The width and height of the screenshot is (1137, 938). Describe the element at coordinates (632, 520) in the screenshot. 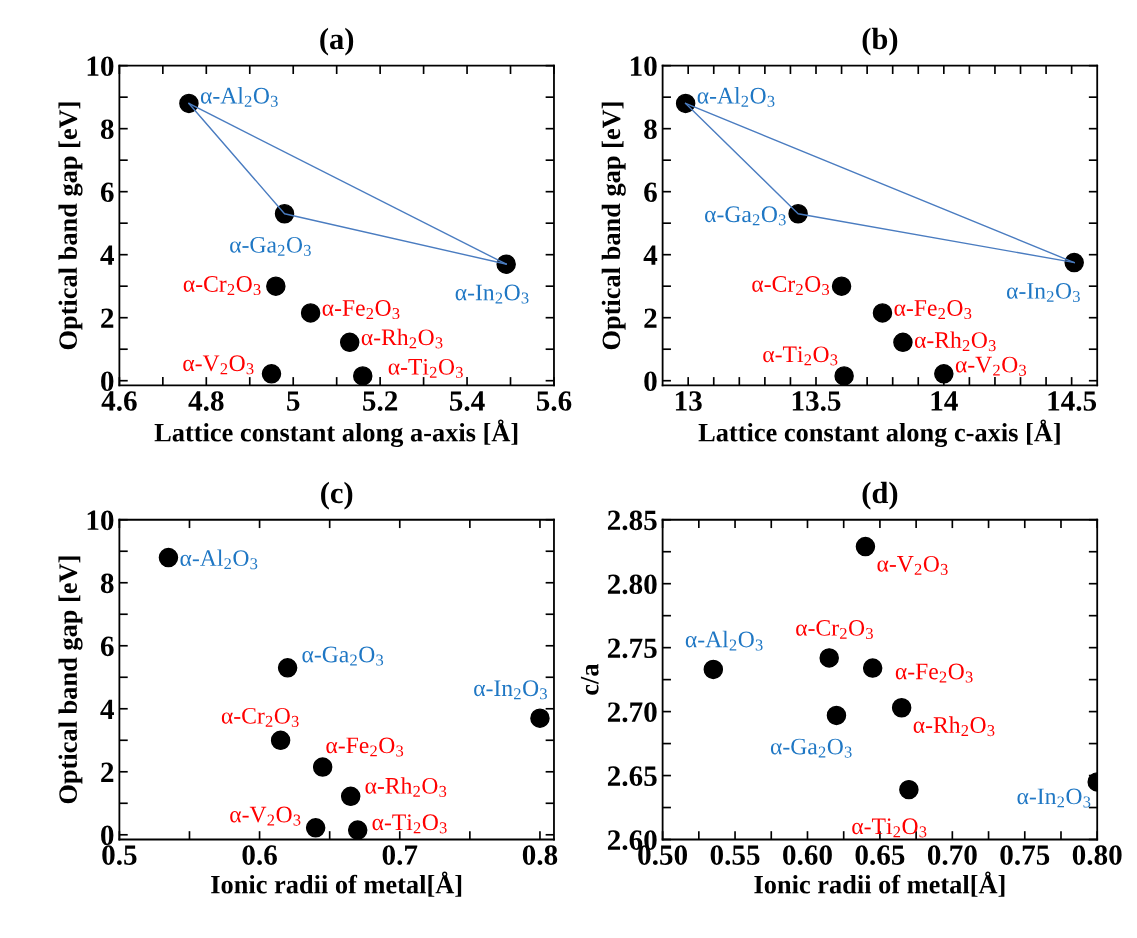

I see `y-tick-label: 2.85` at that location.